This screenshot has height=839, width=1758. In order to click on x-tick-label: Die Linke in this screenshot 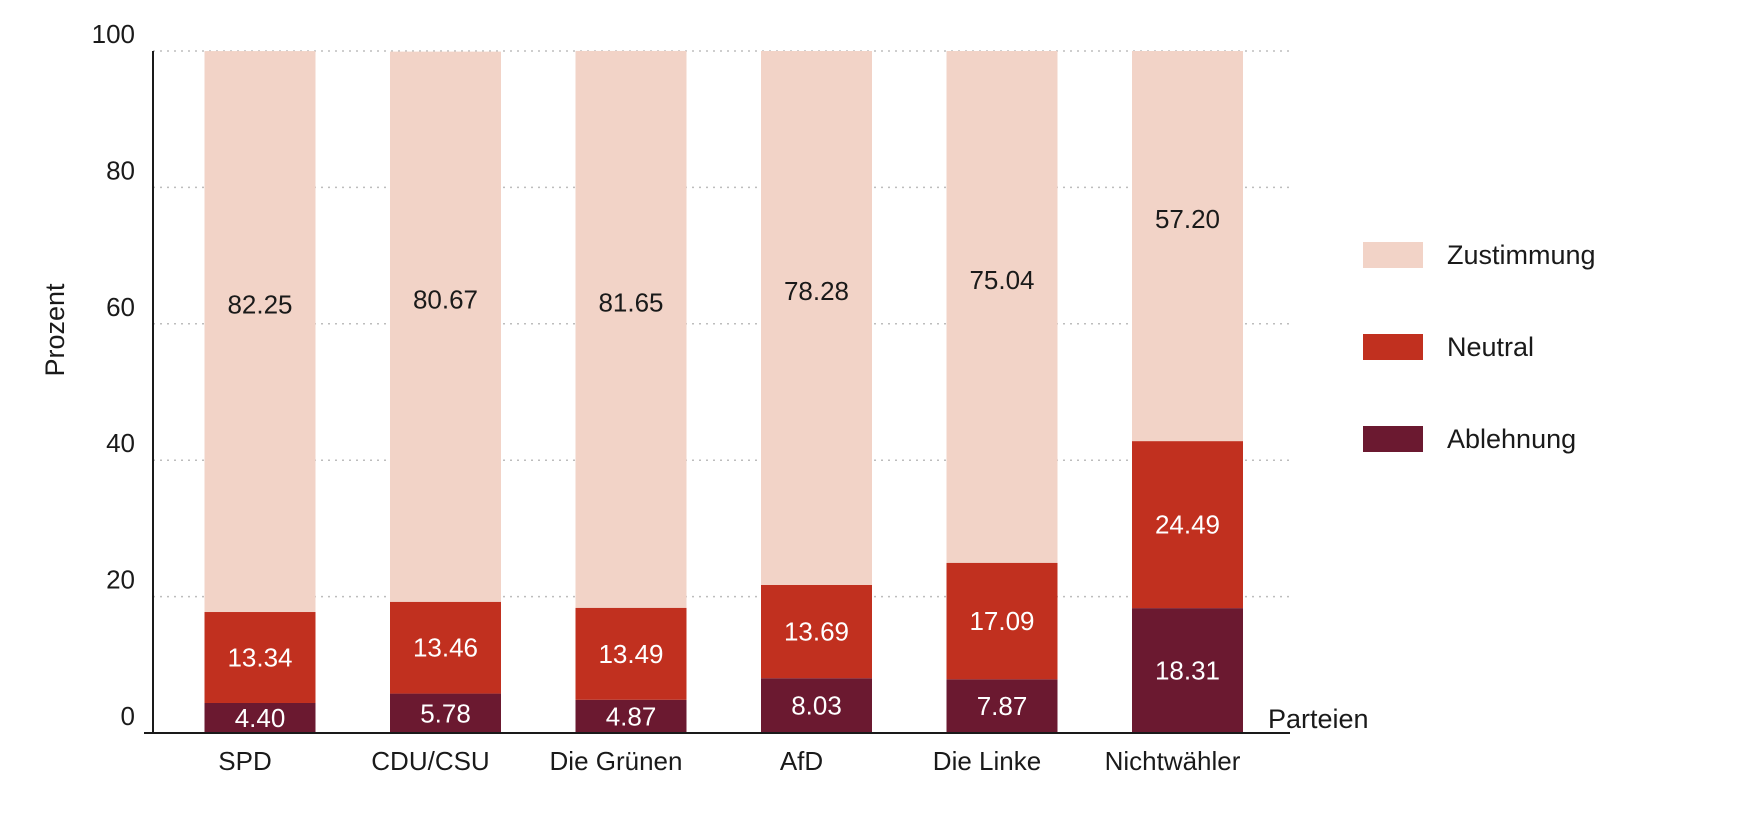, I will do `click(987, 761)`.